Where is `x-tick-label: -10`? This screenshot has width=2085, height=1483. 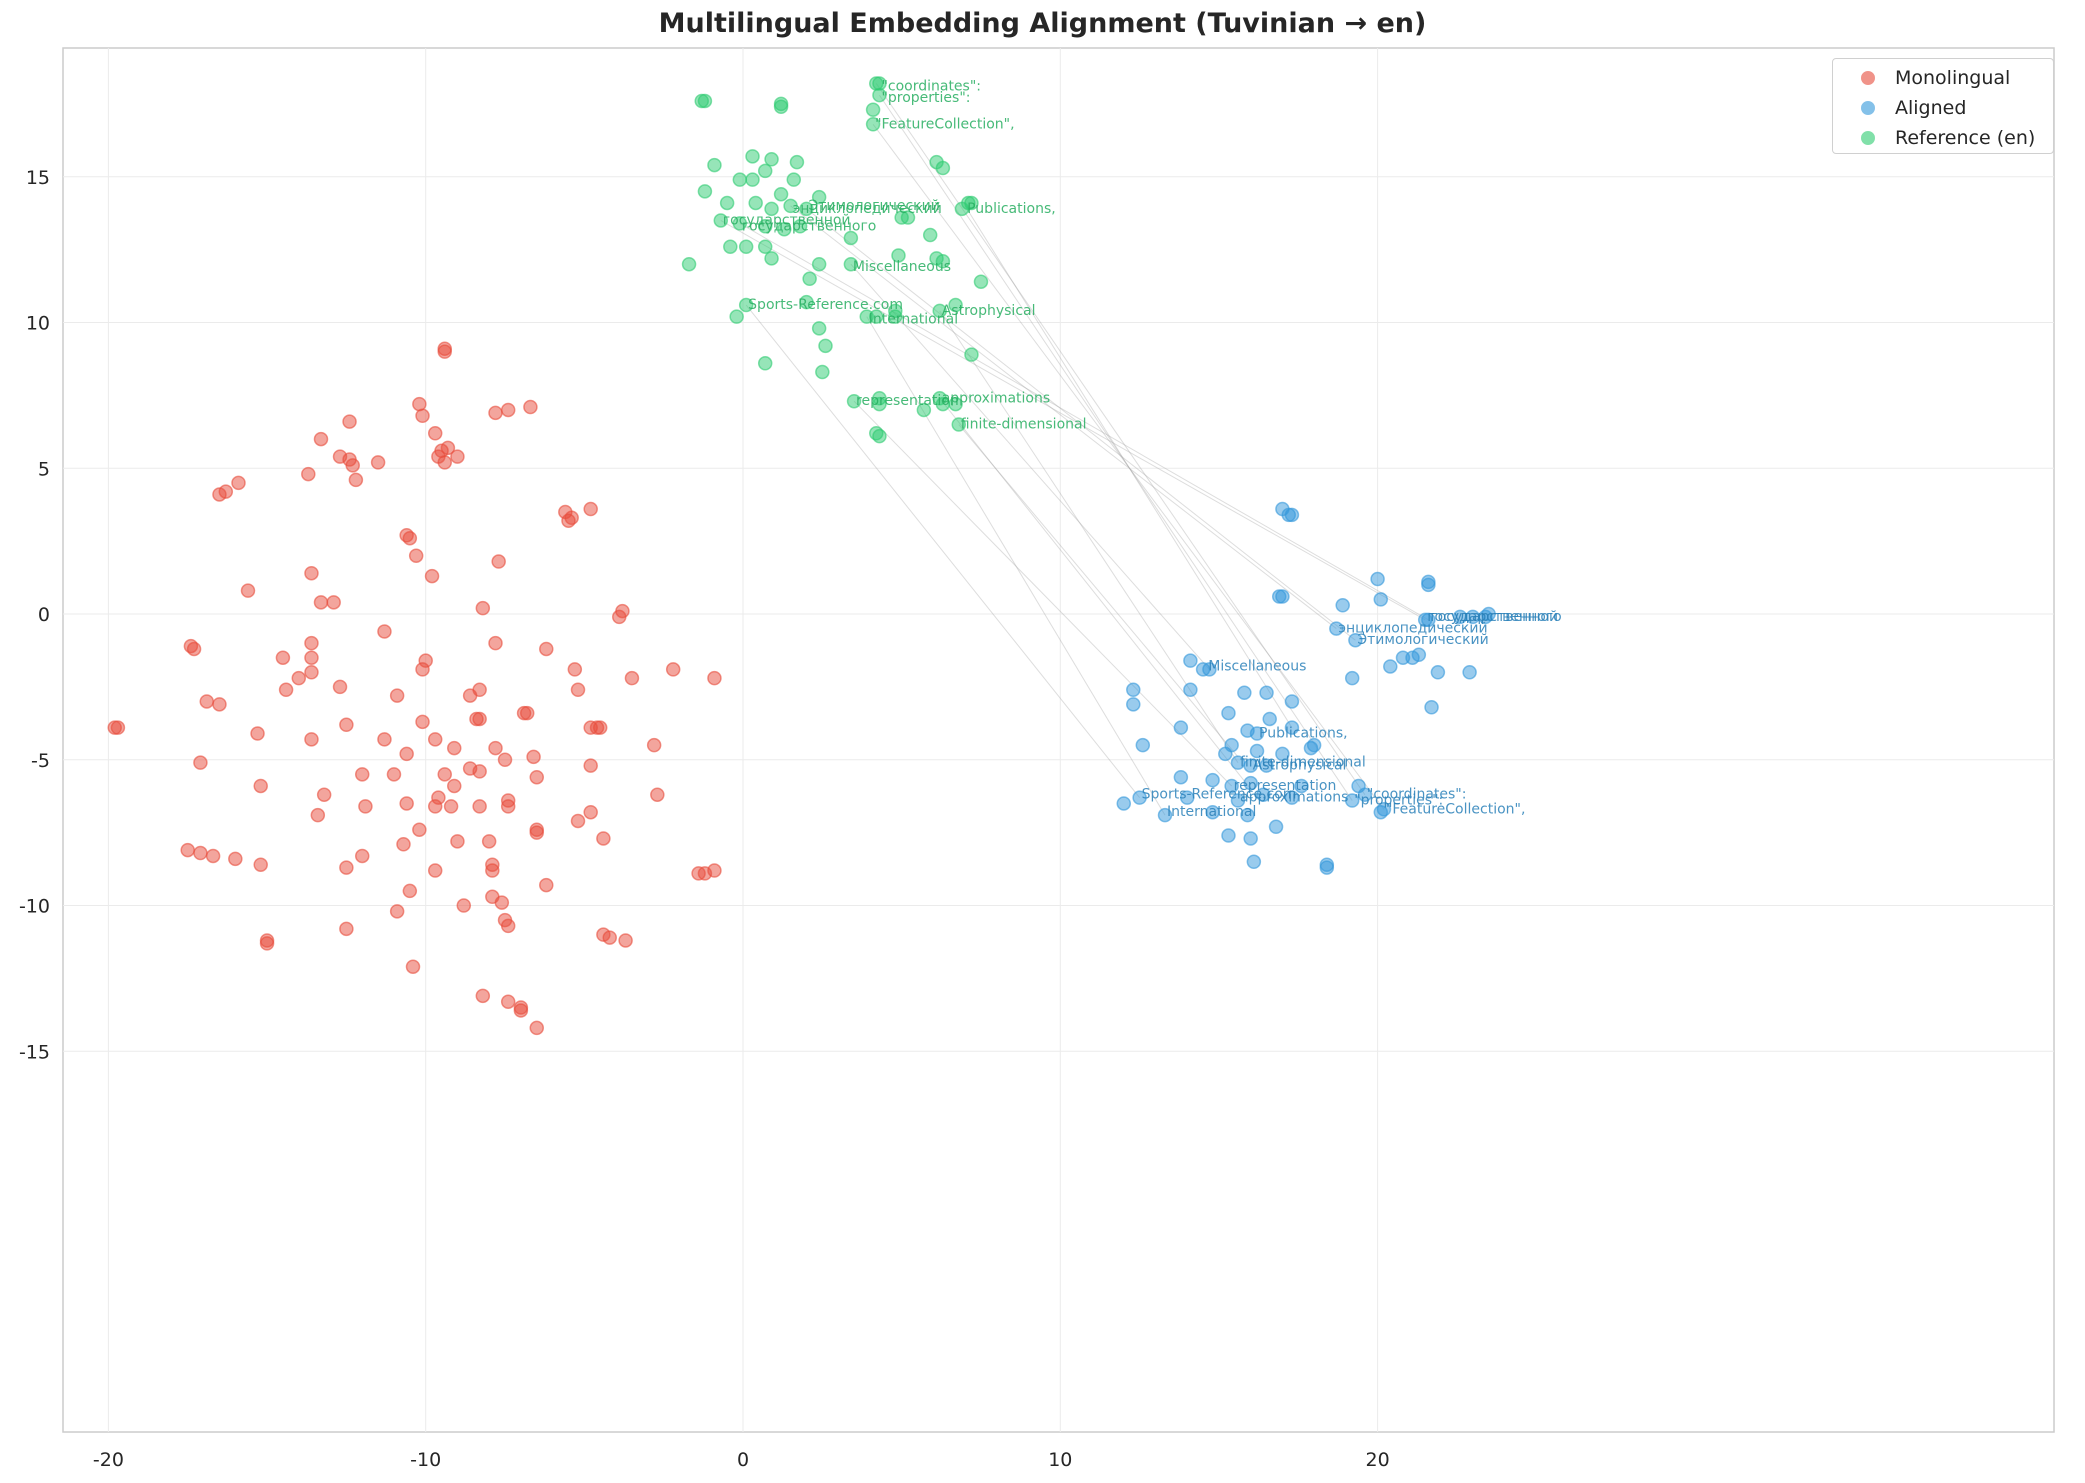
x-tick-label: -10 is located at coordinates (425, 1460).